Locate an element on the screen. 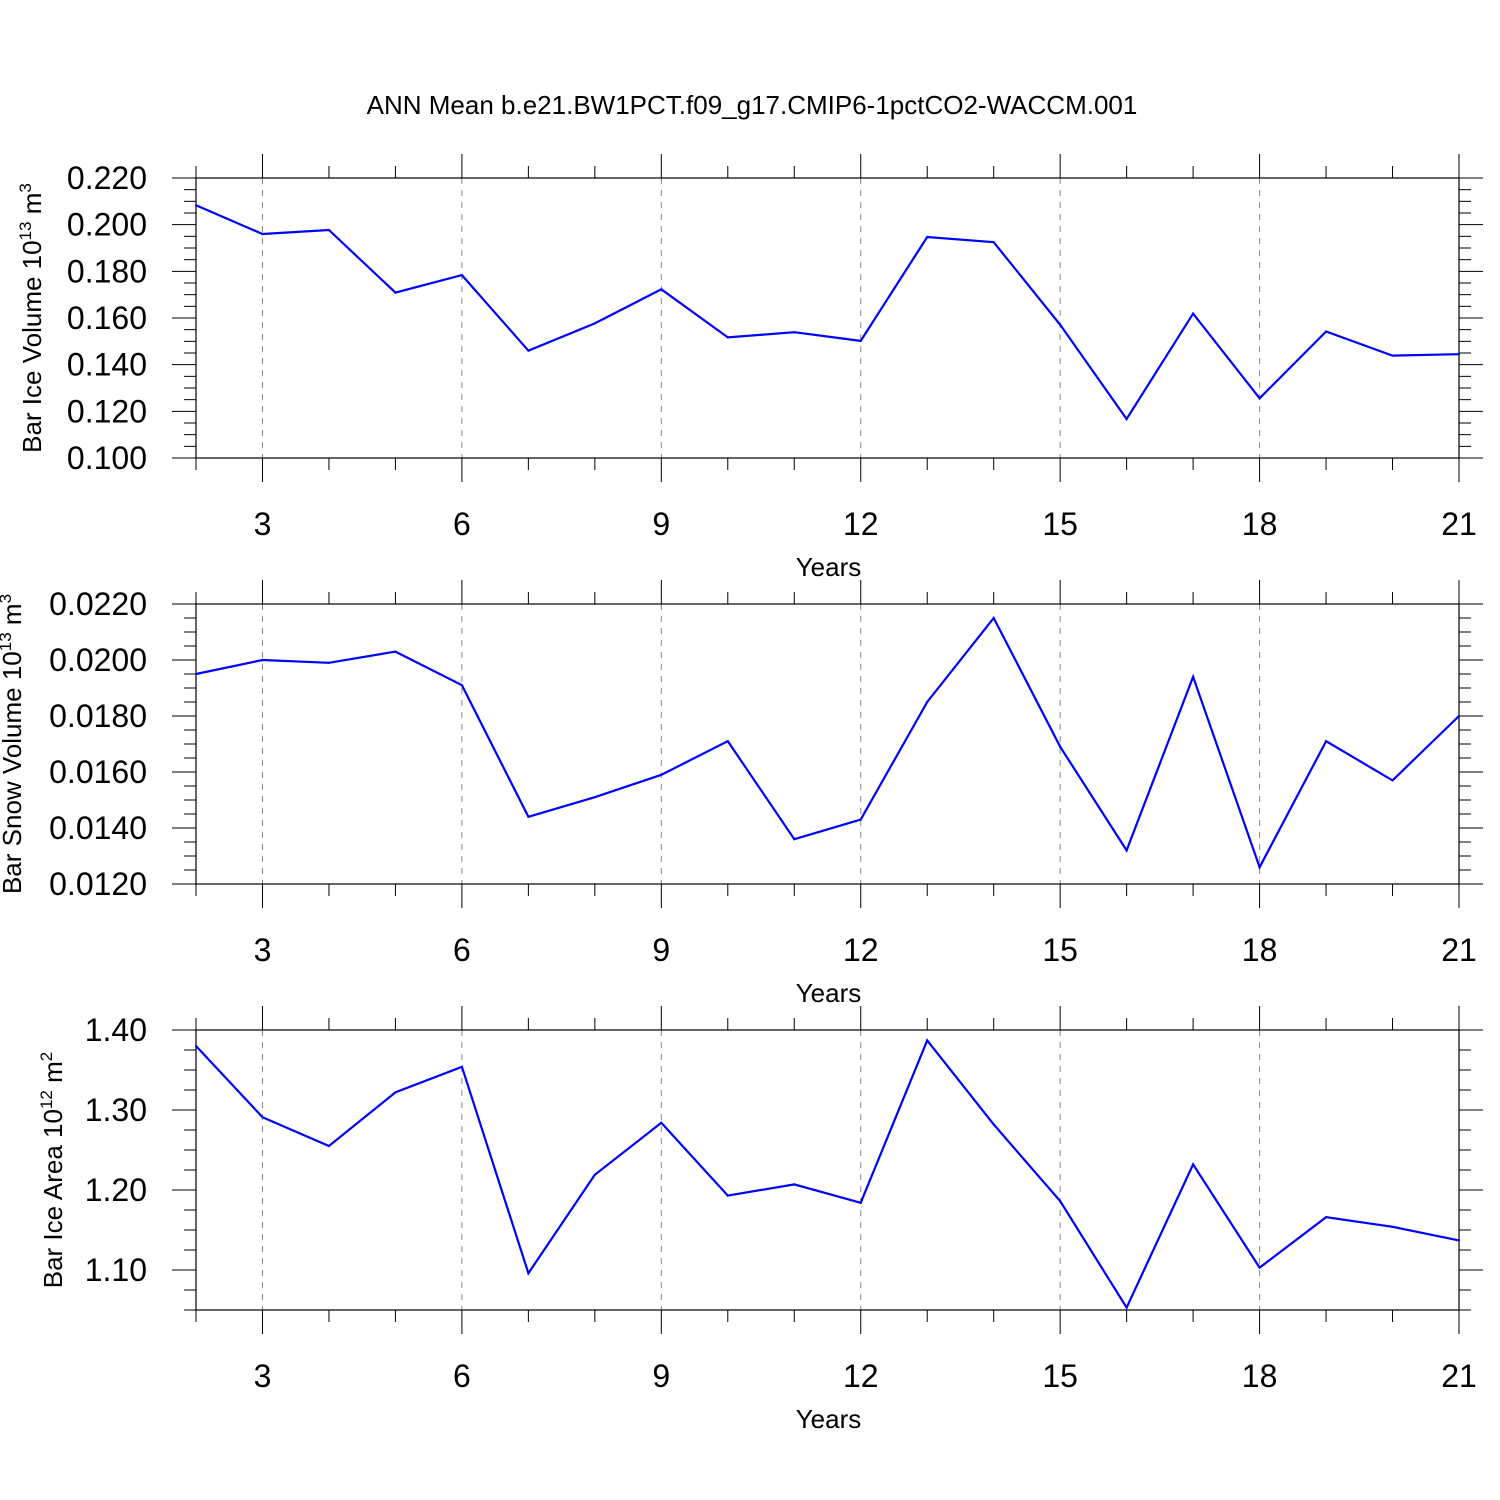 This screenshot has height=1500, width=1500. x-tick-label: 15 is located at coordinates (1060, 950).